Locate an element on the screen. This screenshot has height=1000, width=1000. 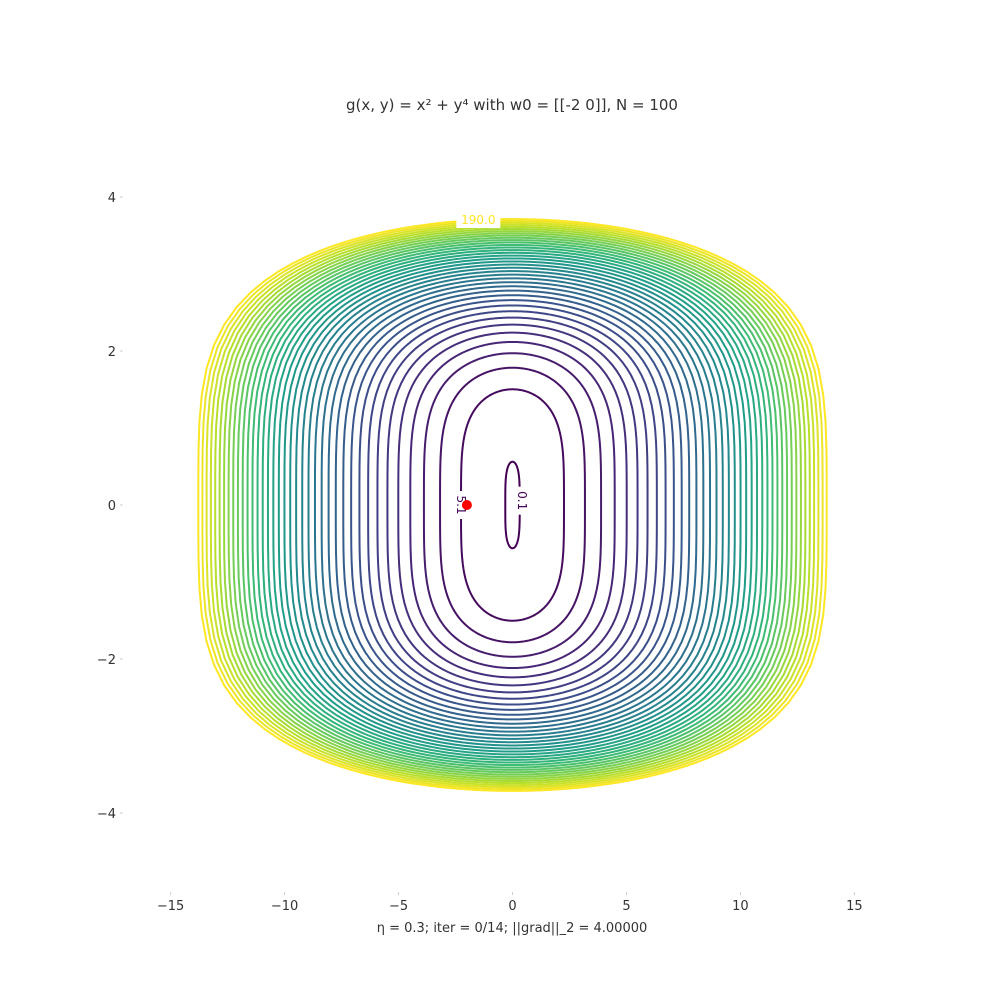
y-tick-label: −2 is located at coordinates (106, 660).